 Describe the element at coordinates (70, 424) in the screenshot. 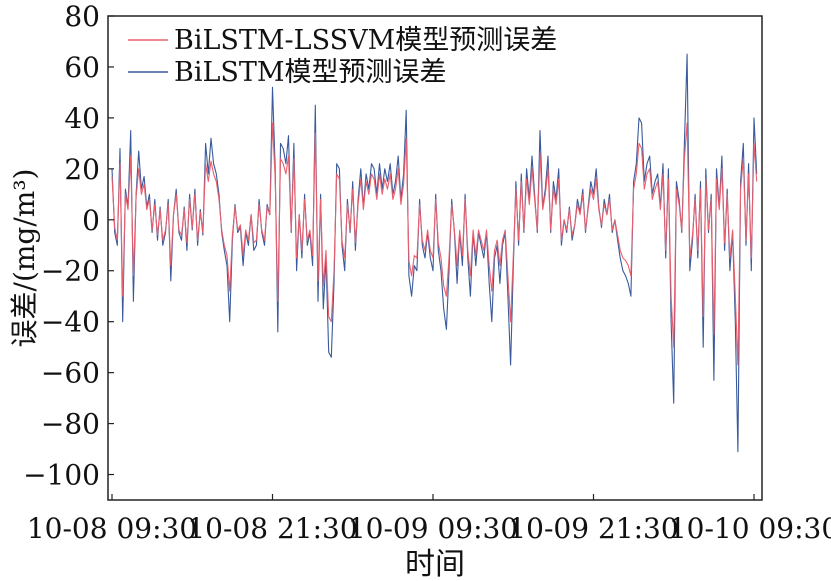

I see `y-tick-label: −80` at that location.